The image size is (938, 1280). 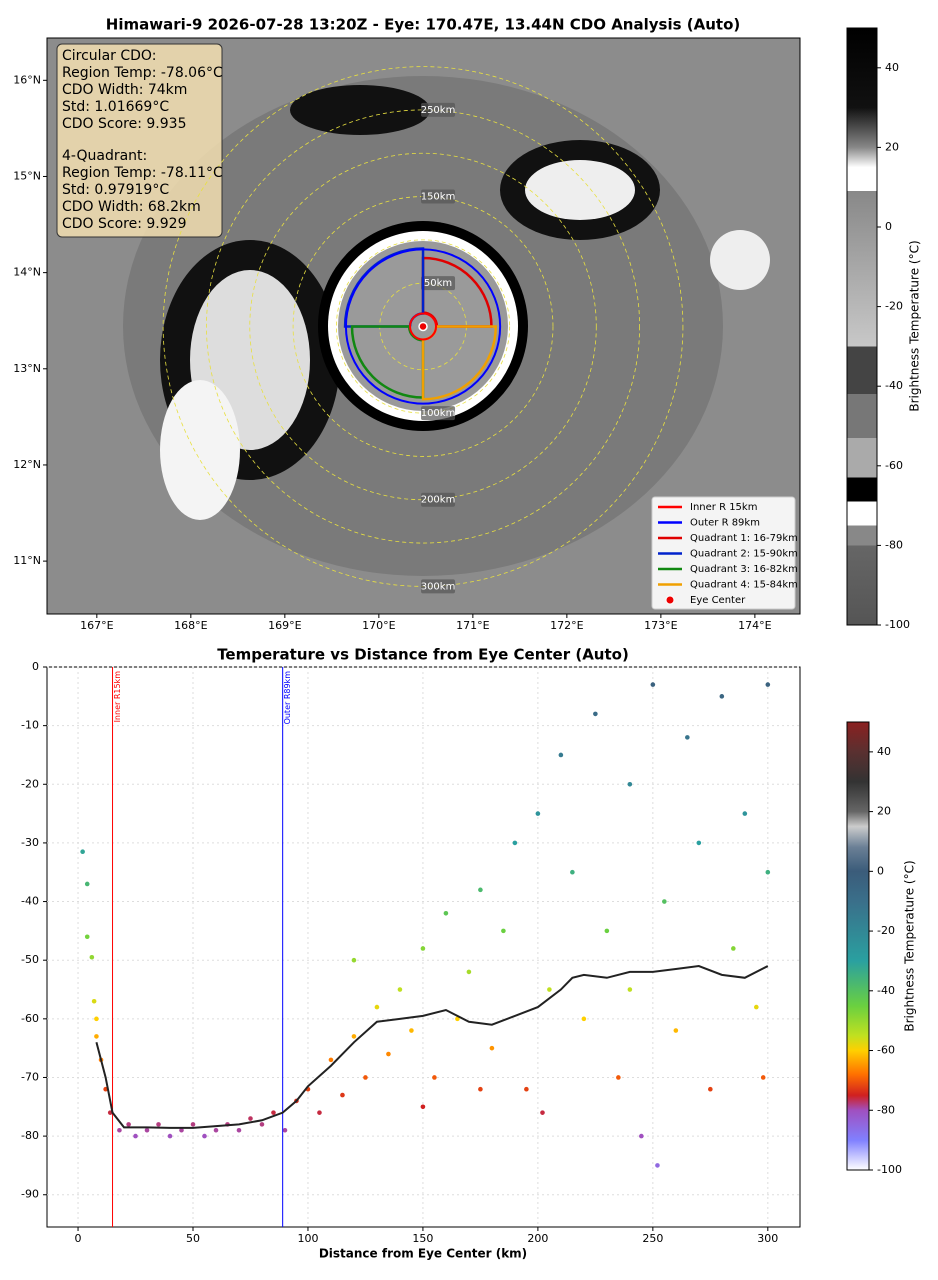 I want to click on y-tick-label: 15°N, so click(x=27, y=175).